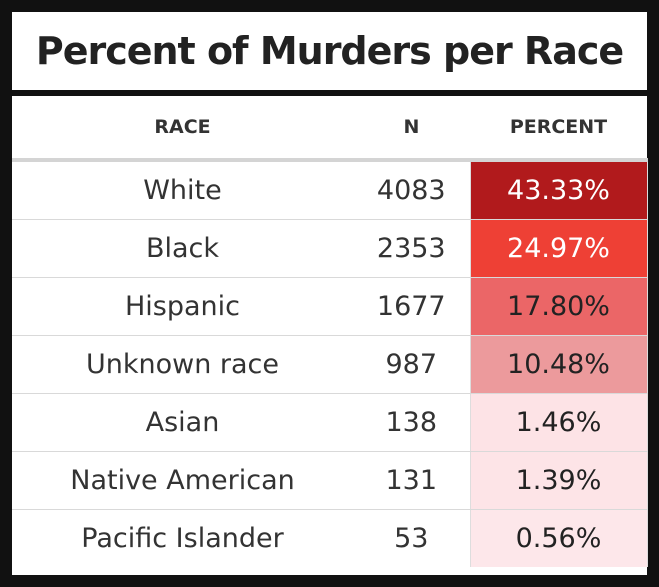  Describe the element at coordinates (558, 538) in the screenshot. I see `percent-cell: 0.56%` at that location.